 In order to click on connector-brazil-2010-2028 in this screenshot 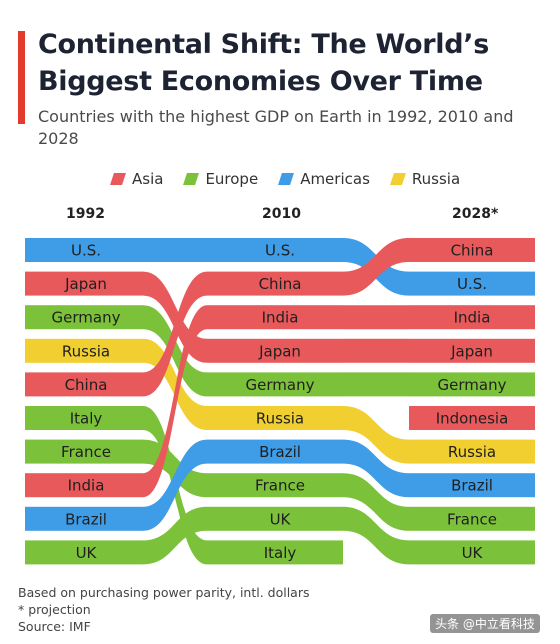, I will do `click(376, 468)`.